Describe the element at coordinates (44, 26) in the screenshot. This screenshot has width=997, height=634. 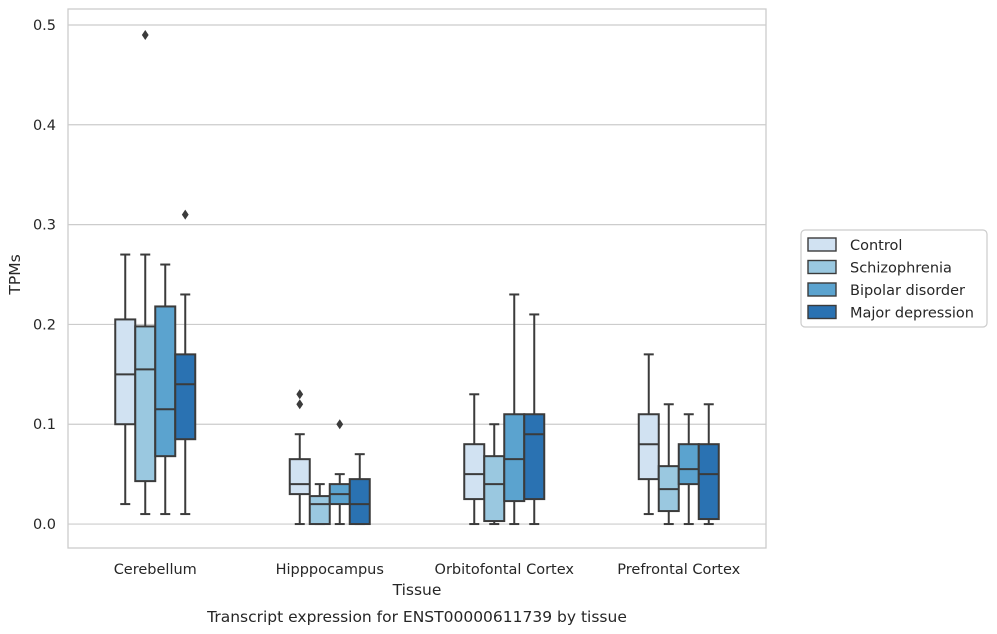
I see `y-tick-label: 0.5` at that location.